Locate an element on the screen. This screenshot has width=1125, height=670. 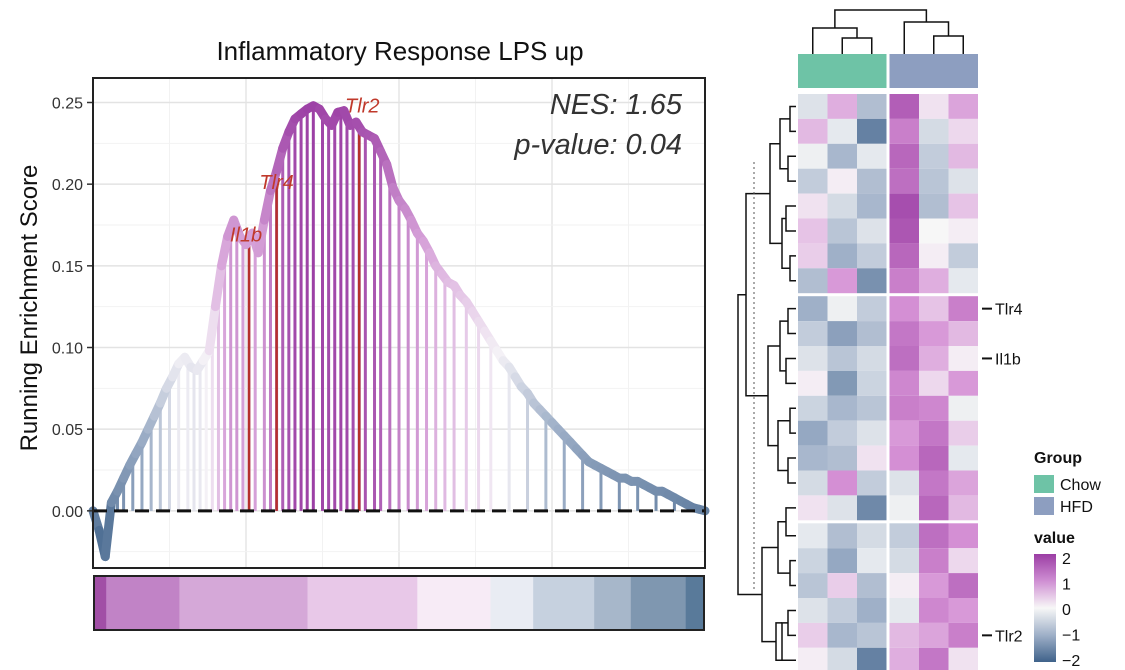
pvalue-annotation: p-value: 0.04 is located at coordinates (597, 145).